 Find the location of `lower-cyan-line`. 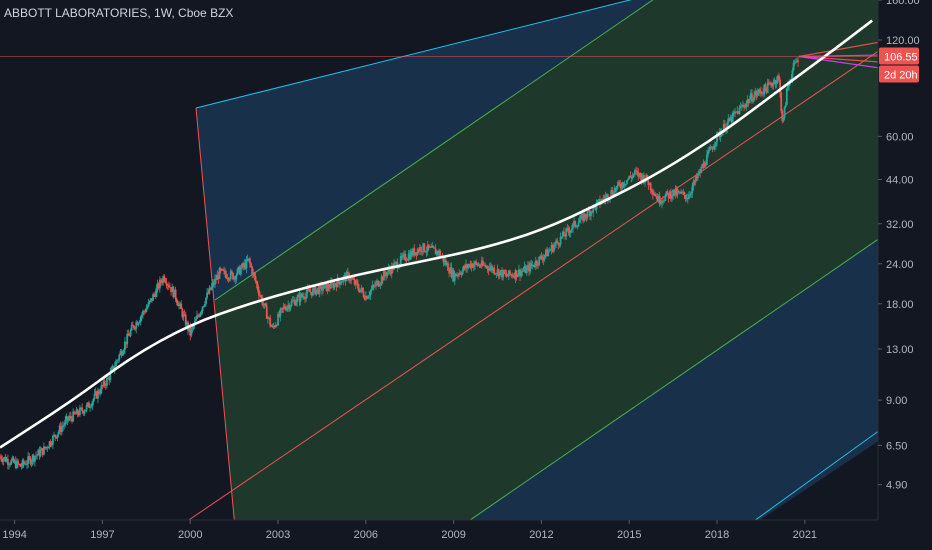

lower-cyan-line is located at coordinates (816, 475).